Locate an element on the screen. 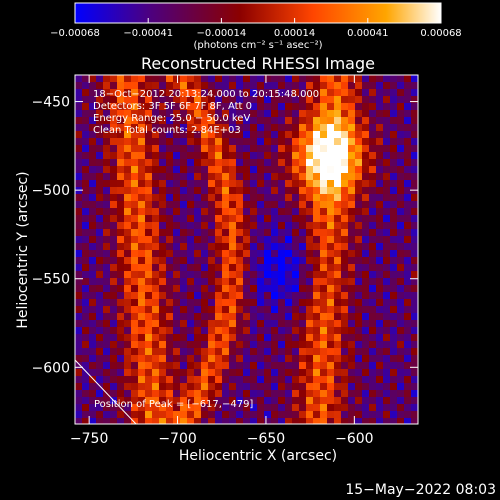 This screenshot has height=500, width=500. y-tick-label: −550 is located at coordinates (51, 280).